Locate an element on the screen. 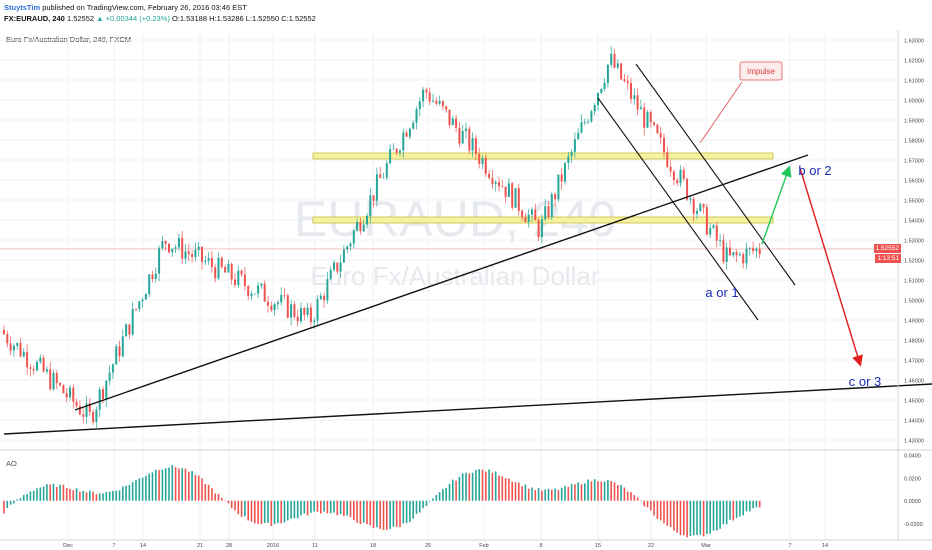  price-tick-label: 1.57000 is located at coordinates (914, 162).